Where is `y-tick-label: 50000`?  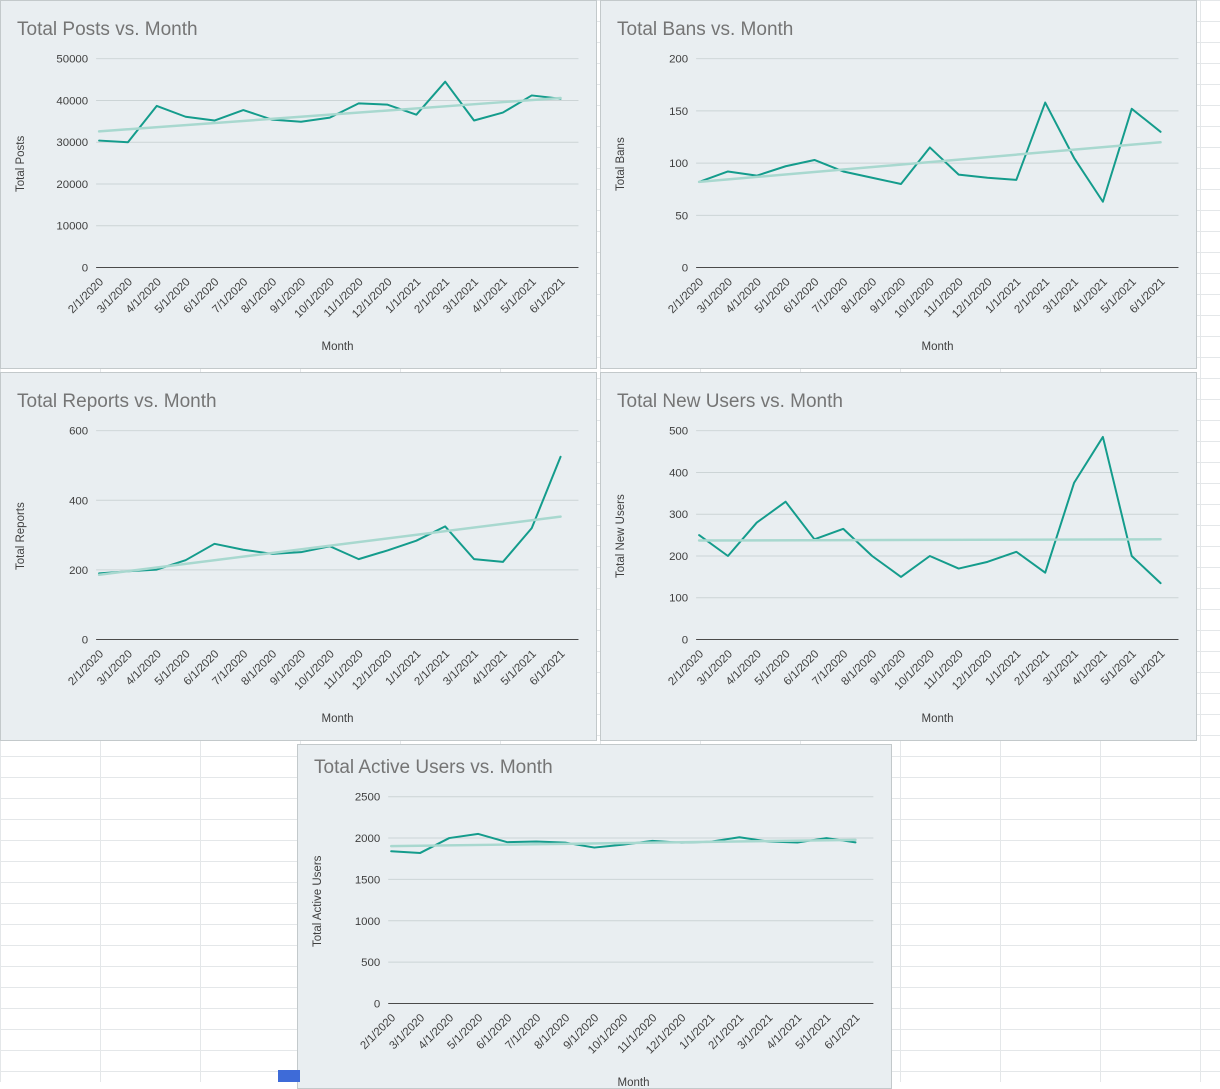 y-tick-label: 50000 is located at coordinates (72, 60).